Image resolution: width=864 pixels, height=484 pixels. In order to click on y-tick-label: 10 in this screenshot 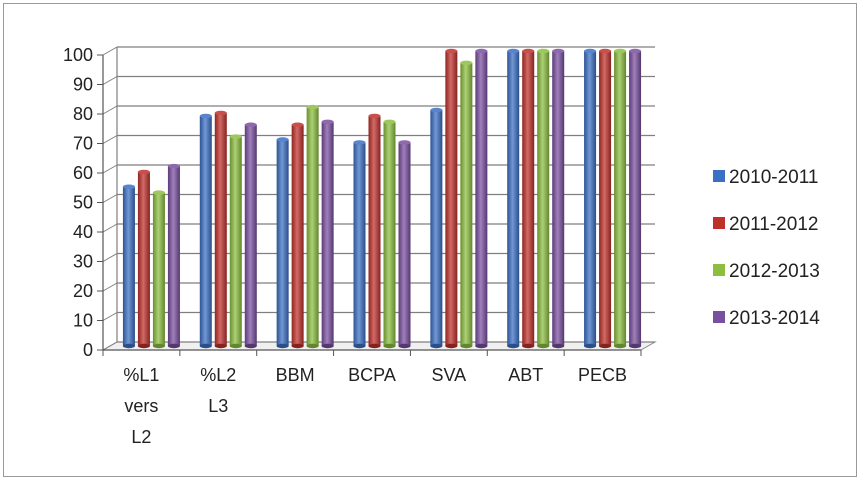, I will do `click(83, 321)`.